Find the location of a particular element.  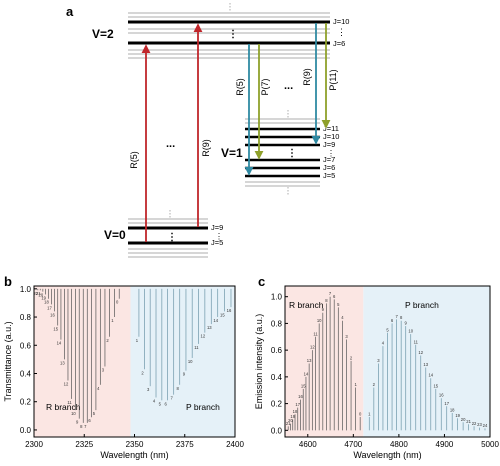

bar-label-P-3: 3 is located at coordinates (378, 360).